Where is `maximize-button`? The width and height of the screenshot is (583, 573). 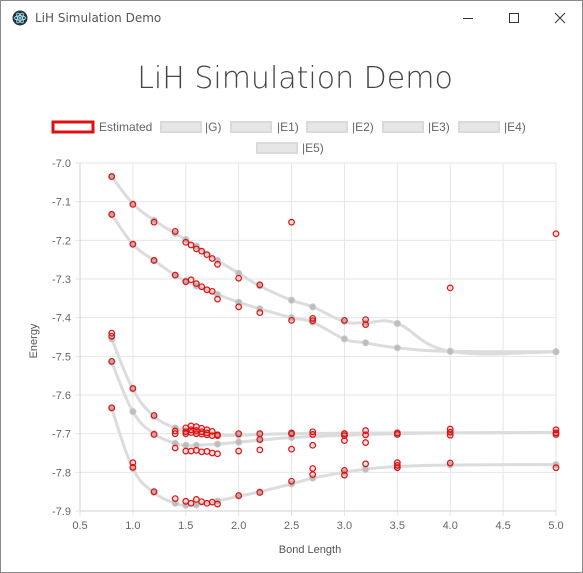 maximize-button is located at coordinates (514, 18).